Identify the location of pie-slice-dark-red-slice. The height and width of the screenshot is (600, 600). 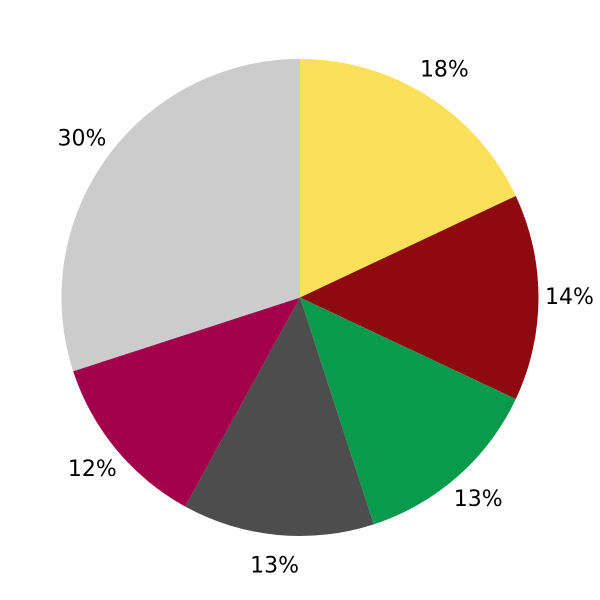
(419, 297).